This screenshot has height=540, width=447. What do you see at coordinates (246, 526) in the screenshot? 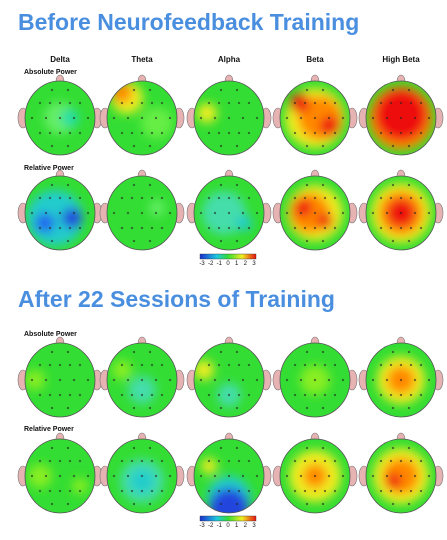
I see `colorbar-tick: 2` at bounding box center [246, 526].